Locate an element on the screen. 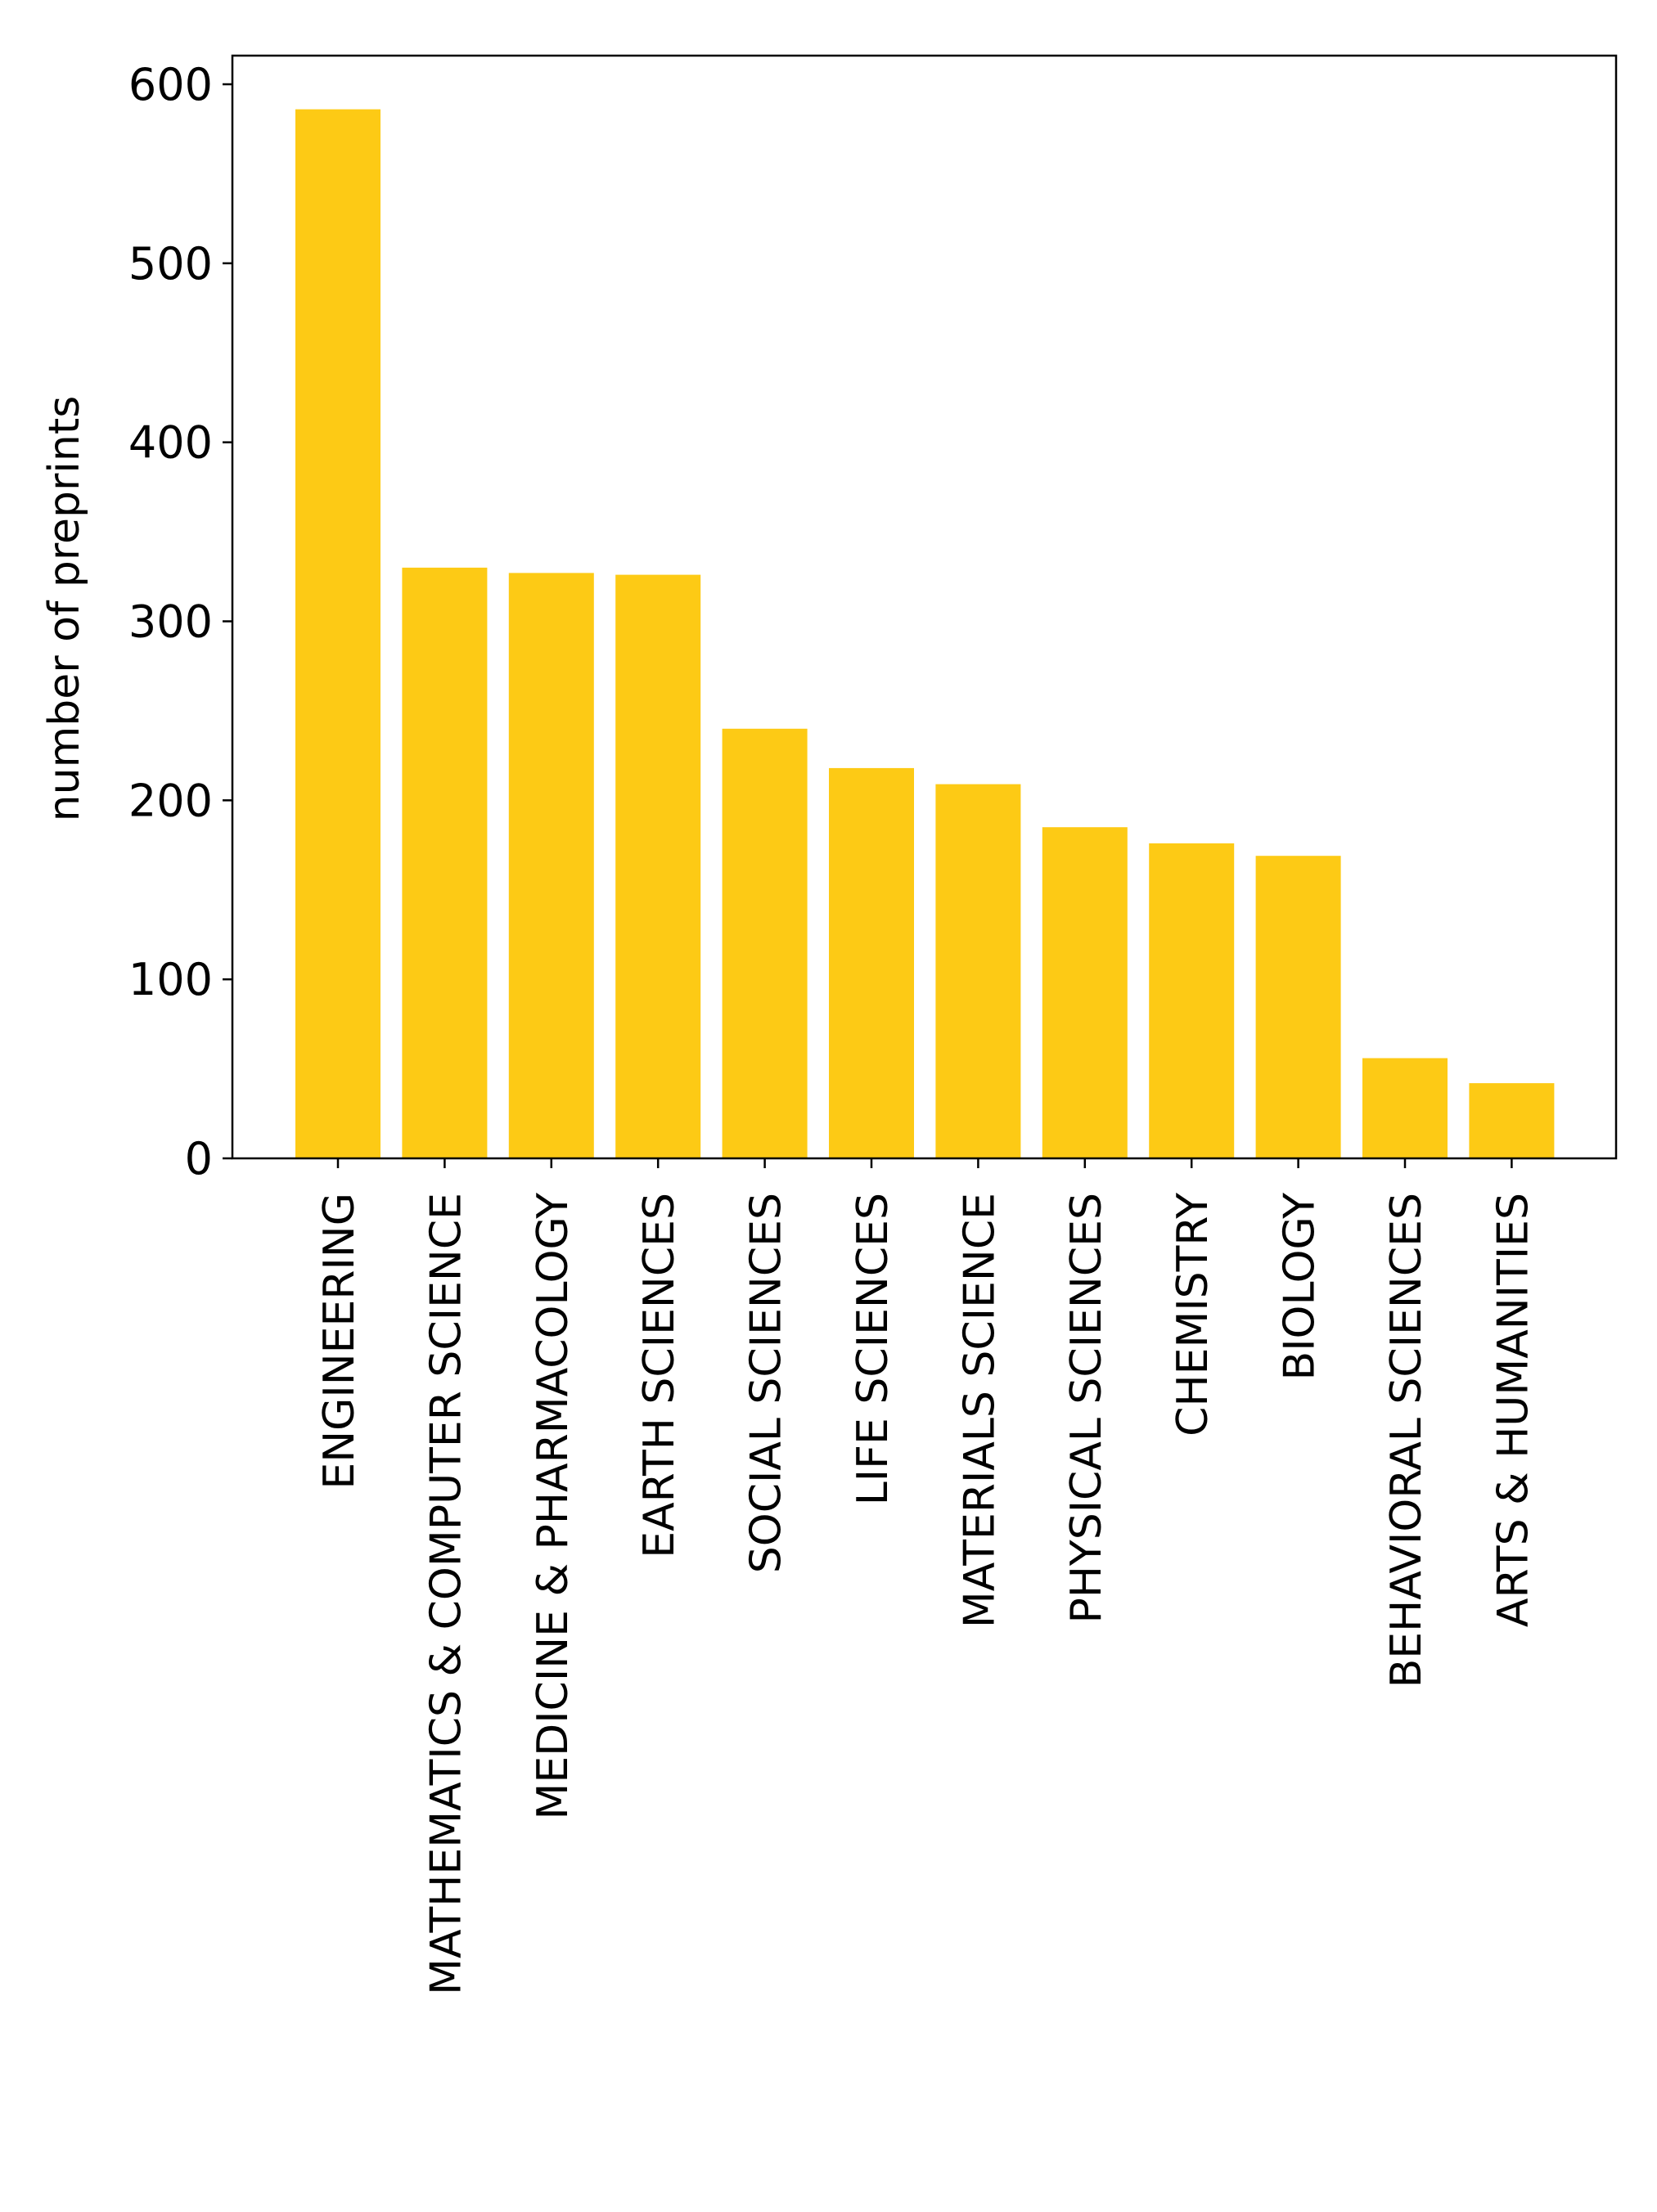  y-tick-label: 300 is located at coordinates (170, 622).